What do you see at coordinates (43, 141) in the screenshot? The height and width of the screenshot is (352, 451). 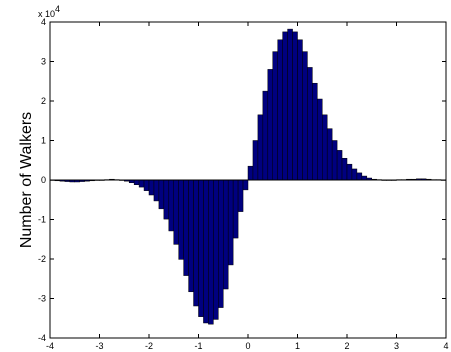 I see `y-tick-label: 1` at bounding box center [43, 141].